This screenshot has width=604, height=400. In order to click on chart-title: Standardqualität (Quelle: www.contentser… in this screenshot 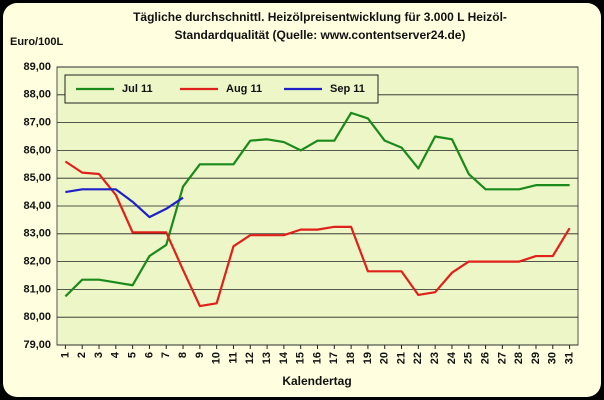, I will do `click(320, 35)`.